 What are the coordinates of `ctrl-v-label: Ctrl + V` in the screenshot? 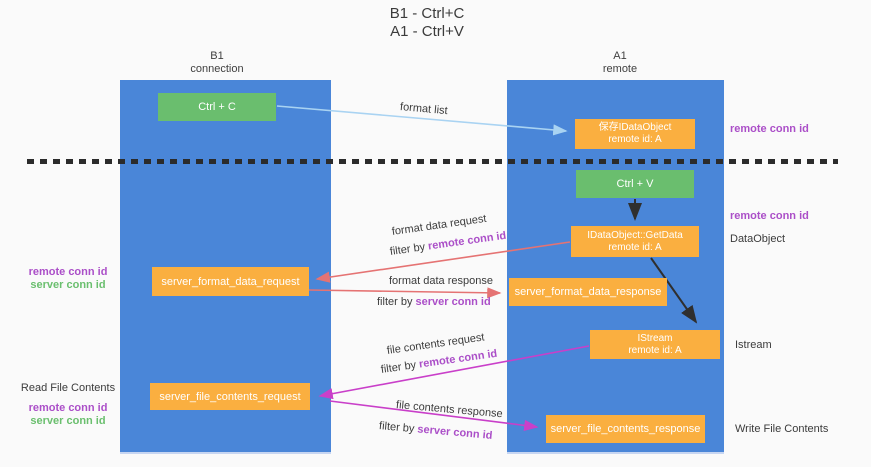 It's located at (635, 184).